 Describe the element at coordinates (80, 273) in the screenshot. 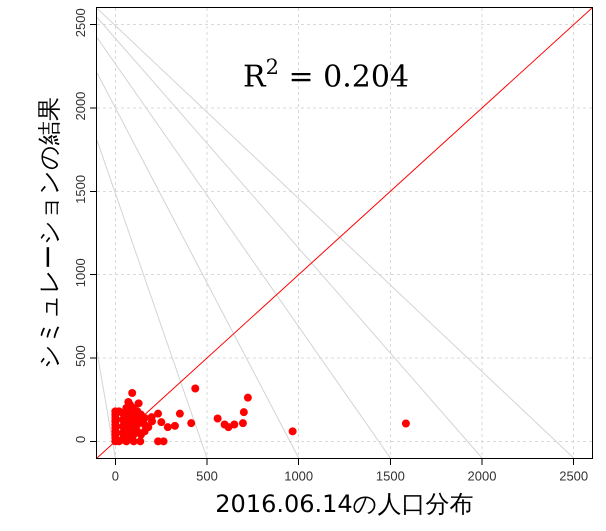

I see `y-tick-label: 1000` at that location.